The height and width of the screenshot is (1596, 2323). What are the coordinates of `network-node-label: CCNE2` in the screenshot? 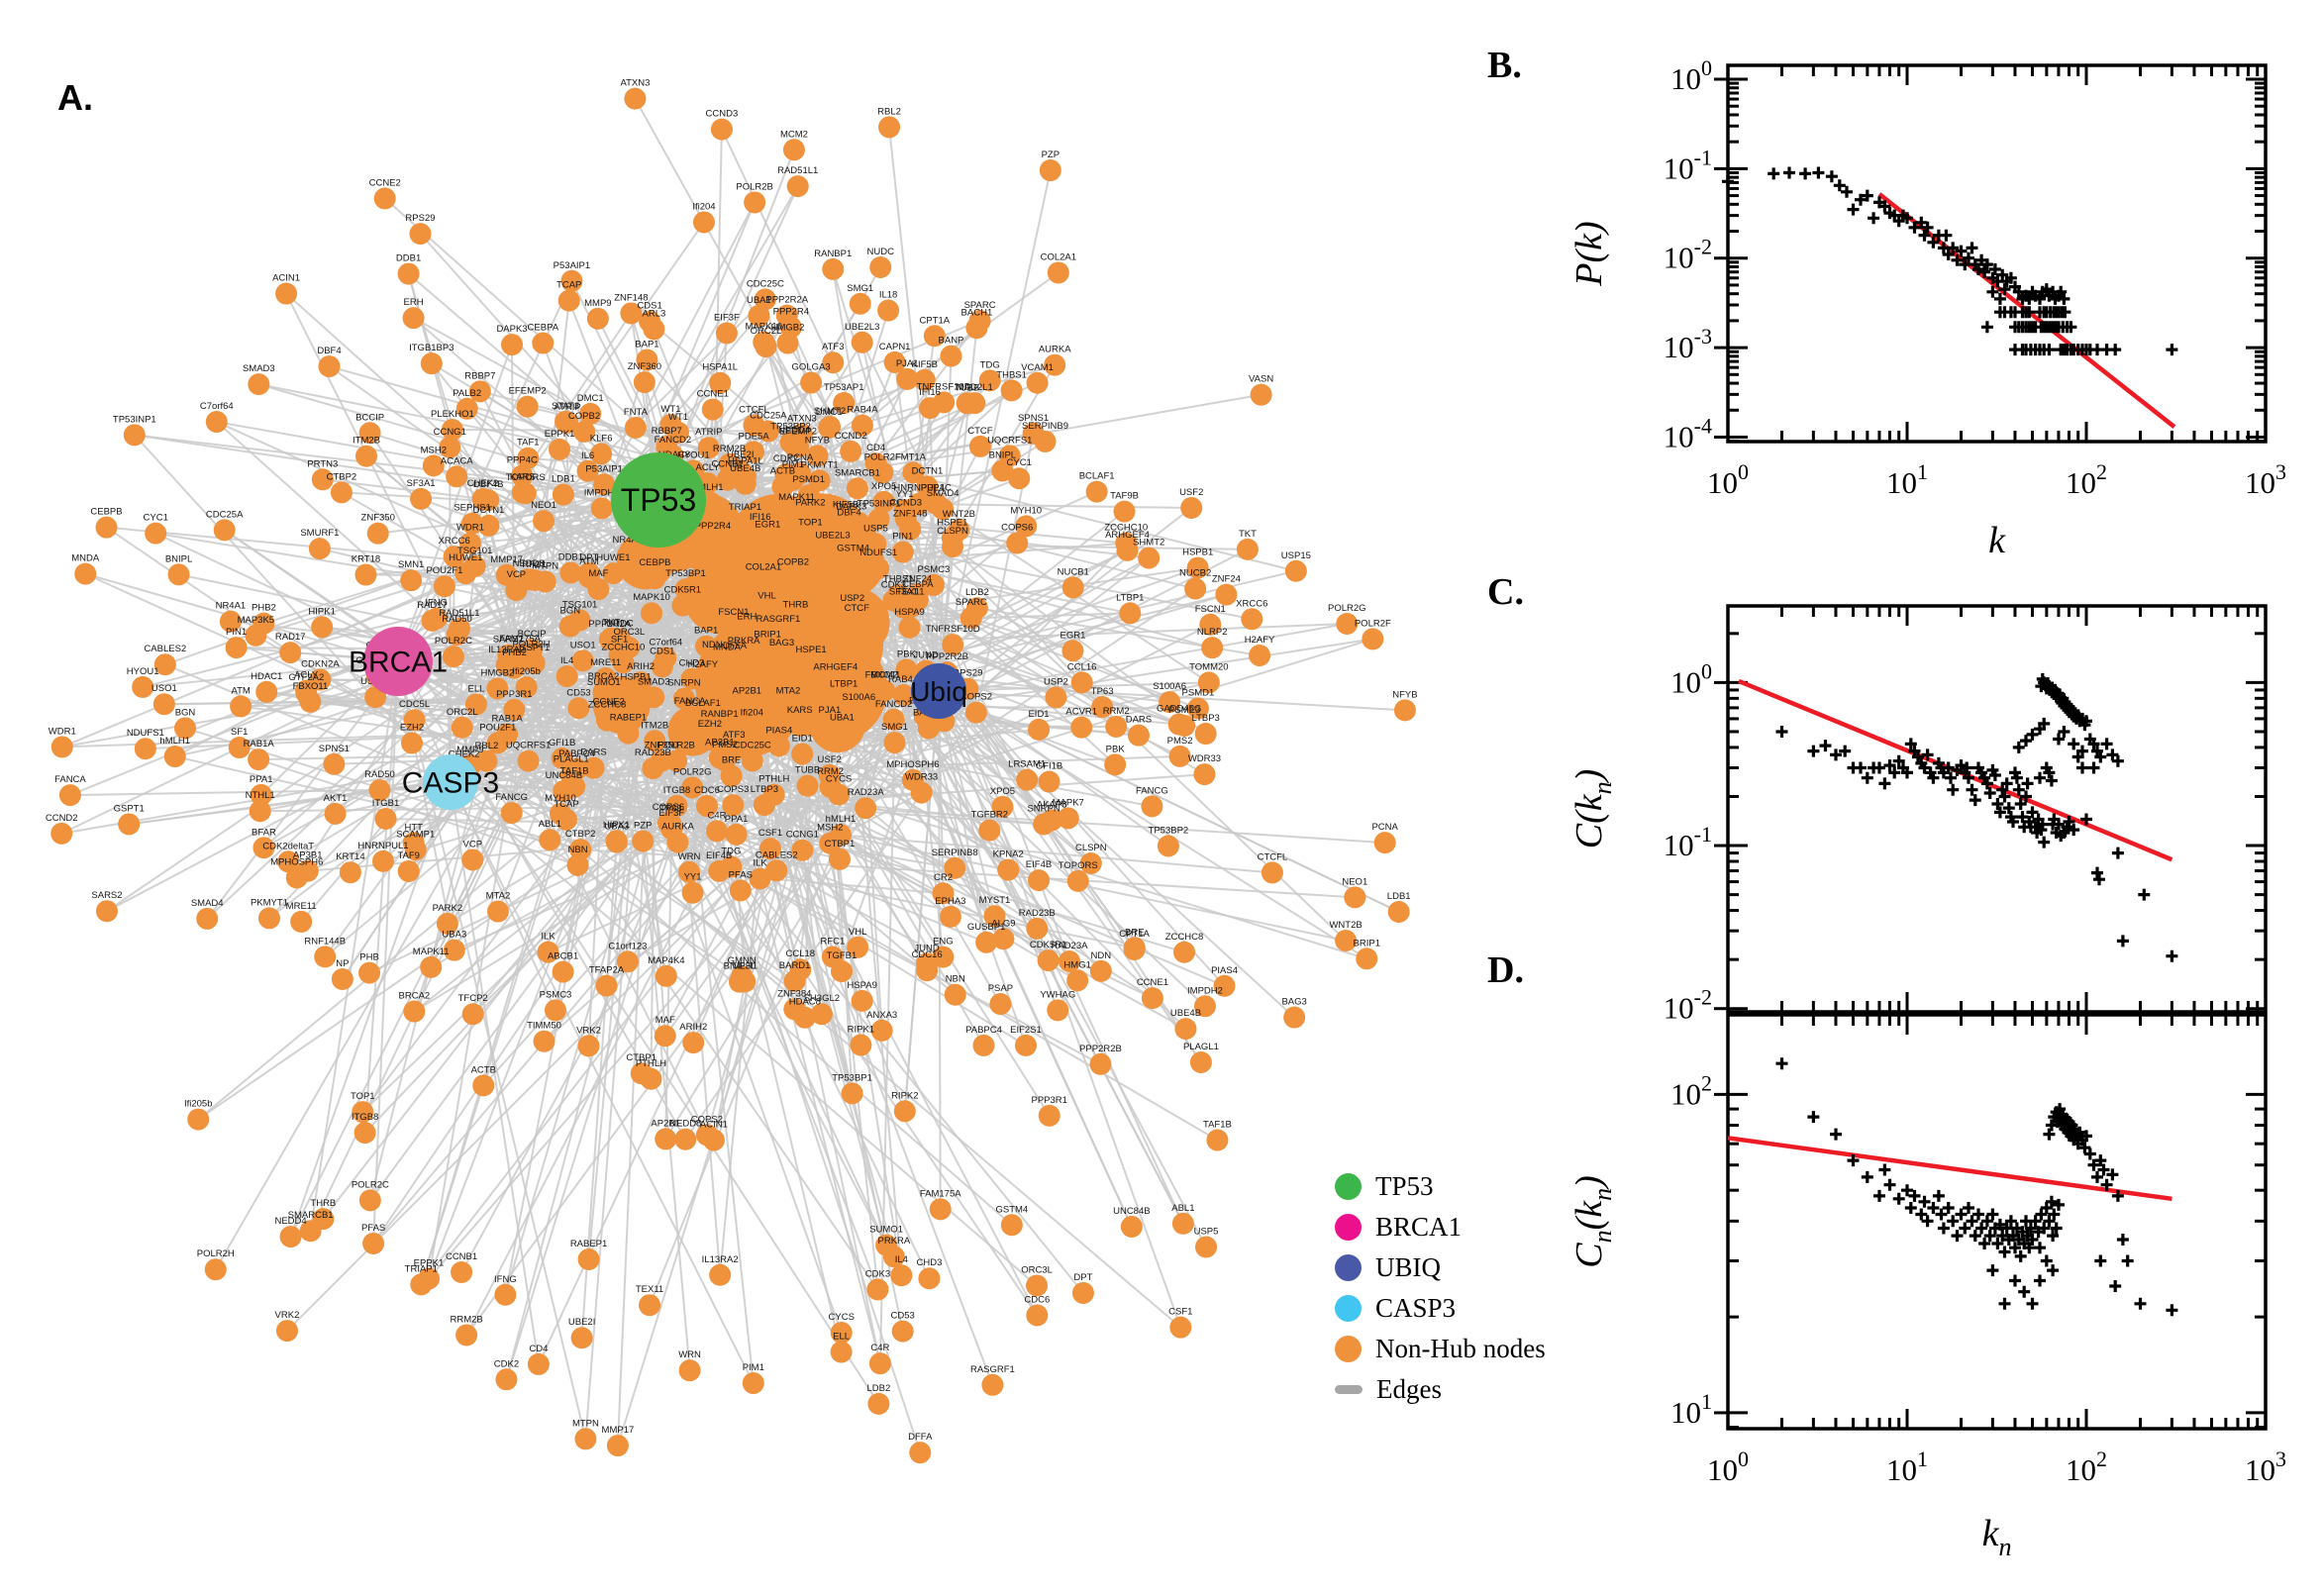 It's located at (385, 182).